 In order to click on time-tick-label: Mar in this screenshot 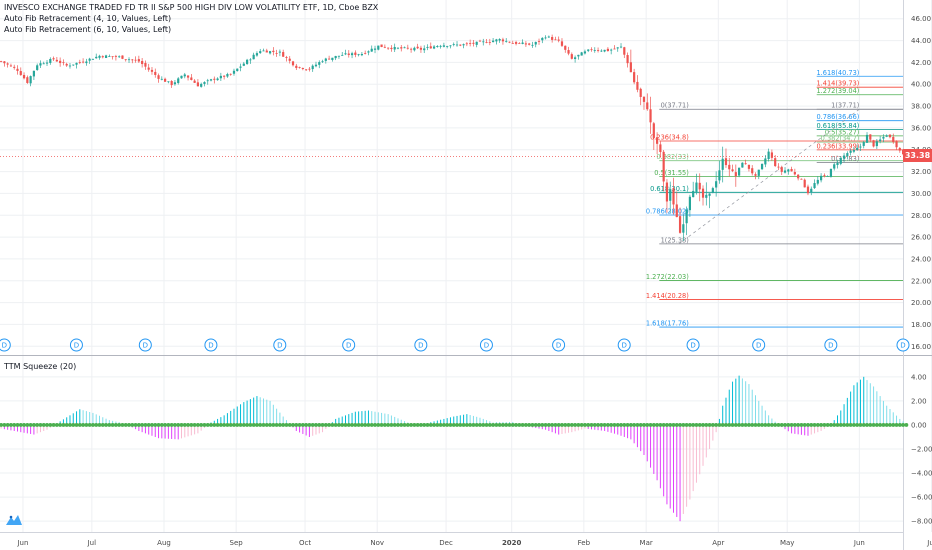, I will do `click(646, 543)`.